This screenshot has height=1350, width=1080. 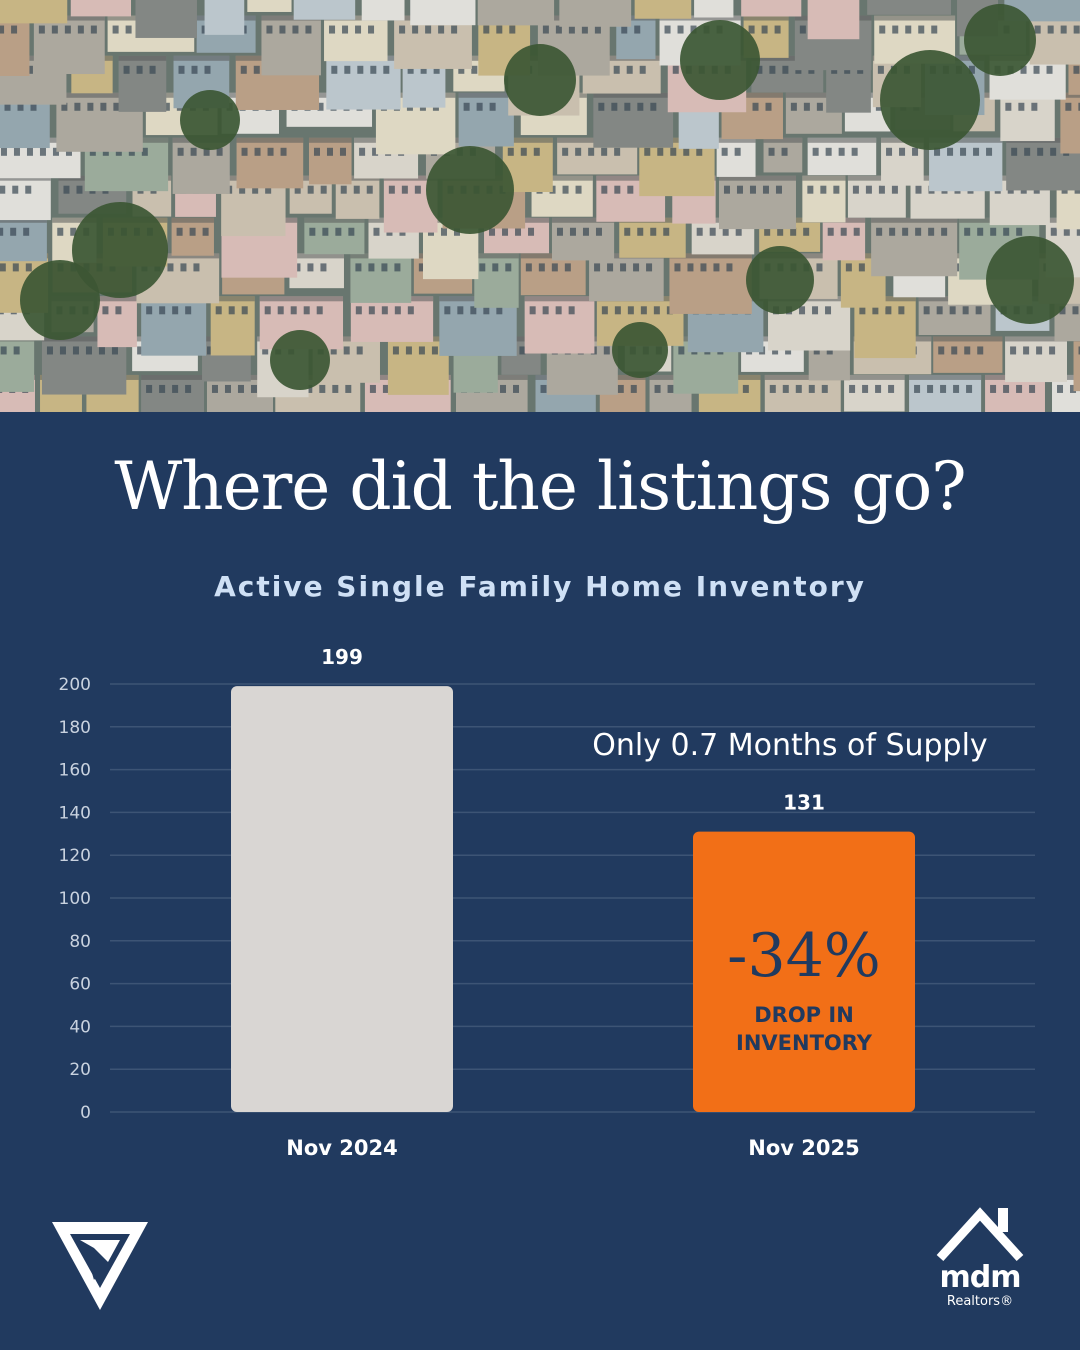 What do you see at coordinates (803, 1148) in the screenshot?
I see `x-category-label: Nov 2025` at bounding box center [803, 1148].